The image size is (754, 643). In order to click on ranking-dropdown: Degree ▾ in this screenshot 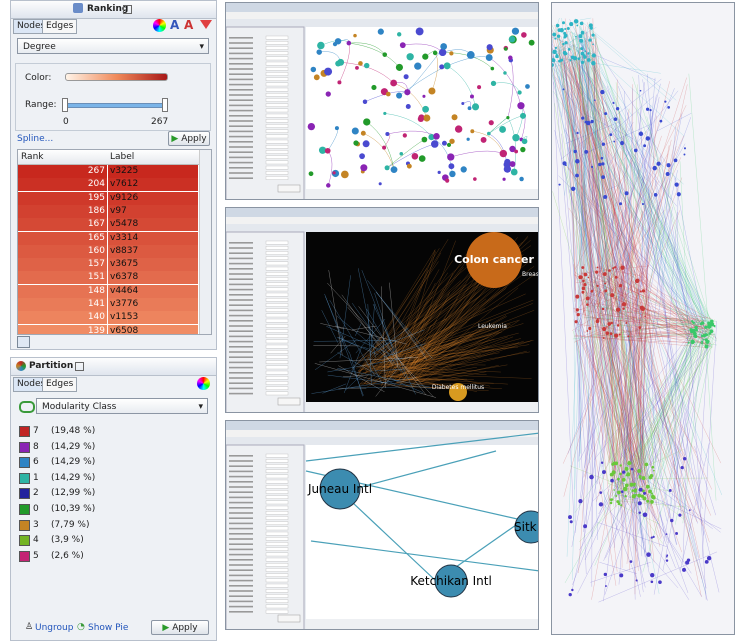, I will do `click(113, 46)`.